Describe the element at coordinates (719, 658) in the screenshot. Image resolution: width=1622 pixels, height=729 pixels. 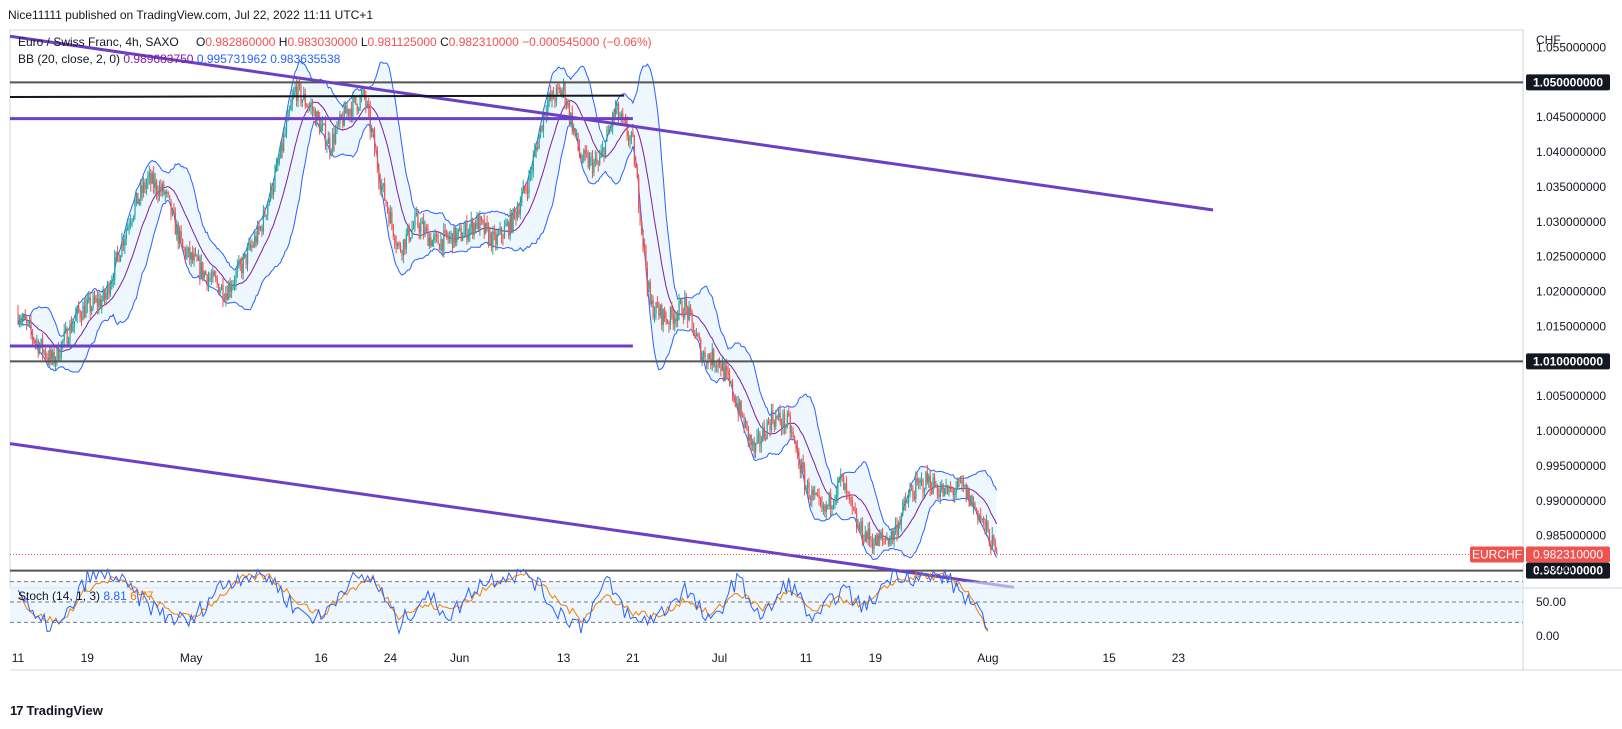
I see `x-tick-label: Jul` at that location.